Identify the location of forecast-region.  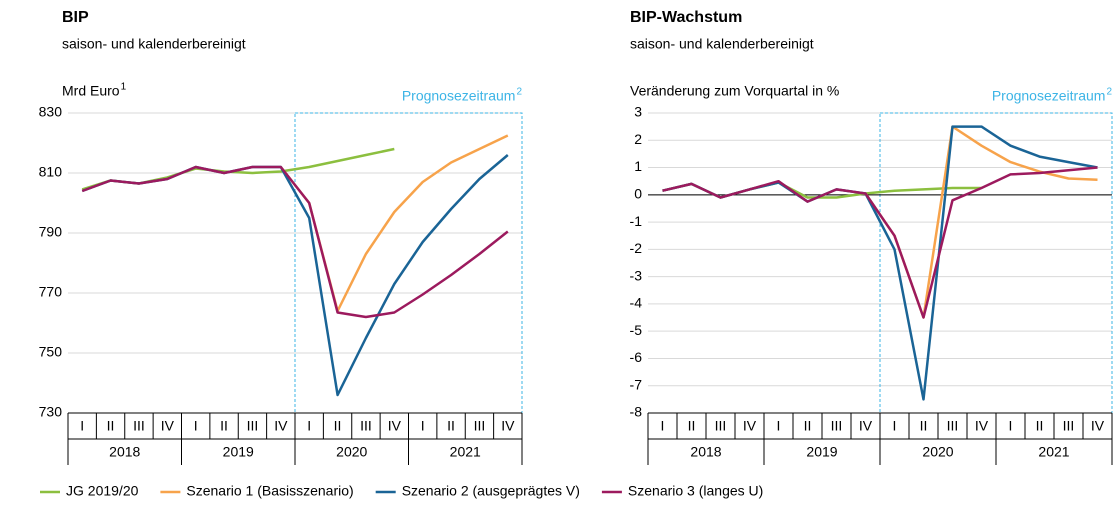
(996, 263).